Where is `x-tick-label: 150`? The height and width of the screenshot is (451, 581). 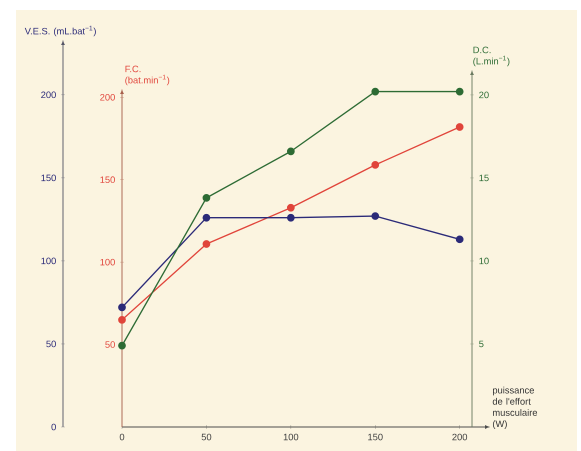 x-tick-label: 150 is located at coordinates (375, 437).